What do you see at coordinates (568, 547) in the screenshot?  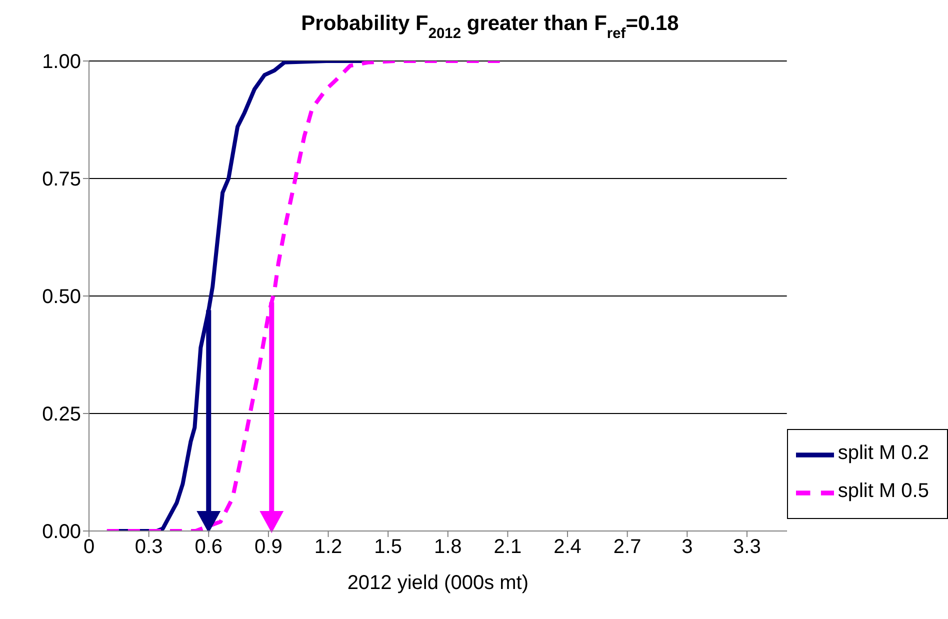 I see `x-tick-label: 2.4` at bounding box center [568, 547].